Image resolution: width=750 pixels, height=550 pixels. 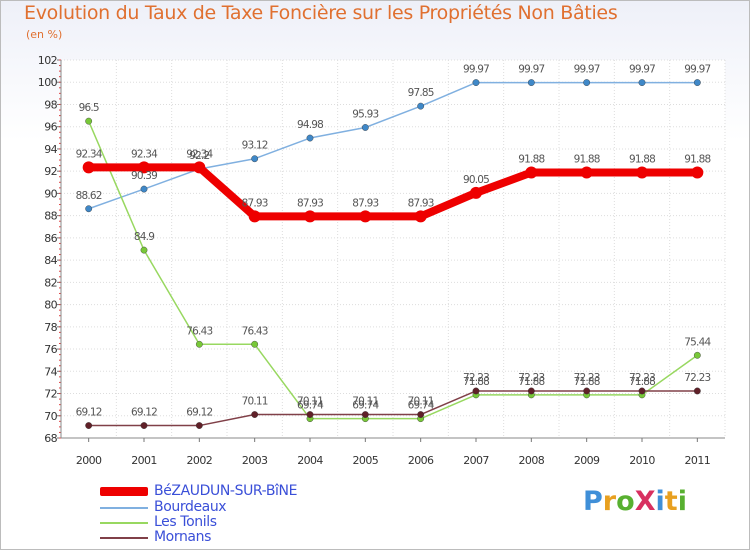 I want to click on y-tick-label: 68, so click(x=50, y=438).